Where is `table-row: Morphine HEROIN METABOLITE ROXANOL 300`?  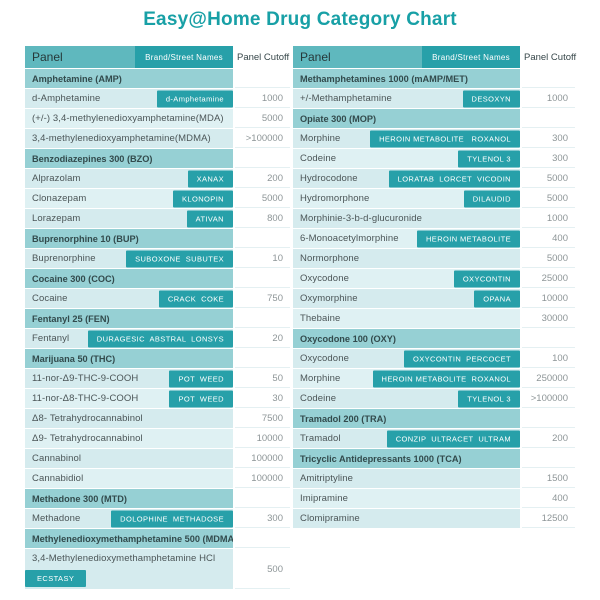
table-row: Morphine HEROIN METABOLITE ROXANOL 300 is located at coordinates (434, 138).